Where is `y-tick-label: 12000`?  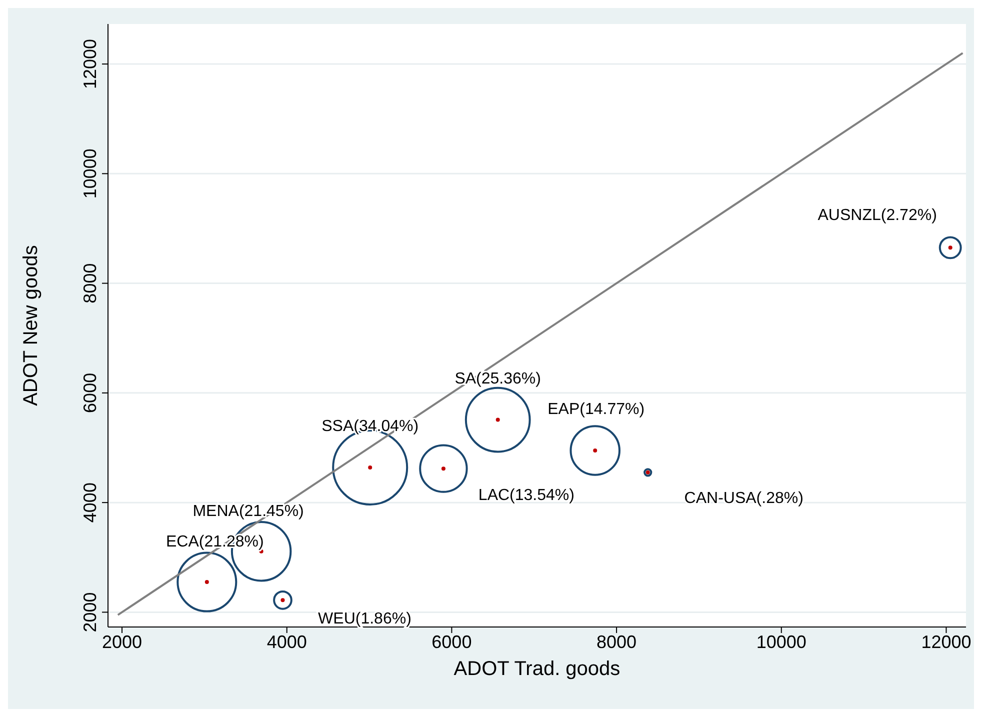
y-tick-label: 12000 is located at coordinates (90, 64).